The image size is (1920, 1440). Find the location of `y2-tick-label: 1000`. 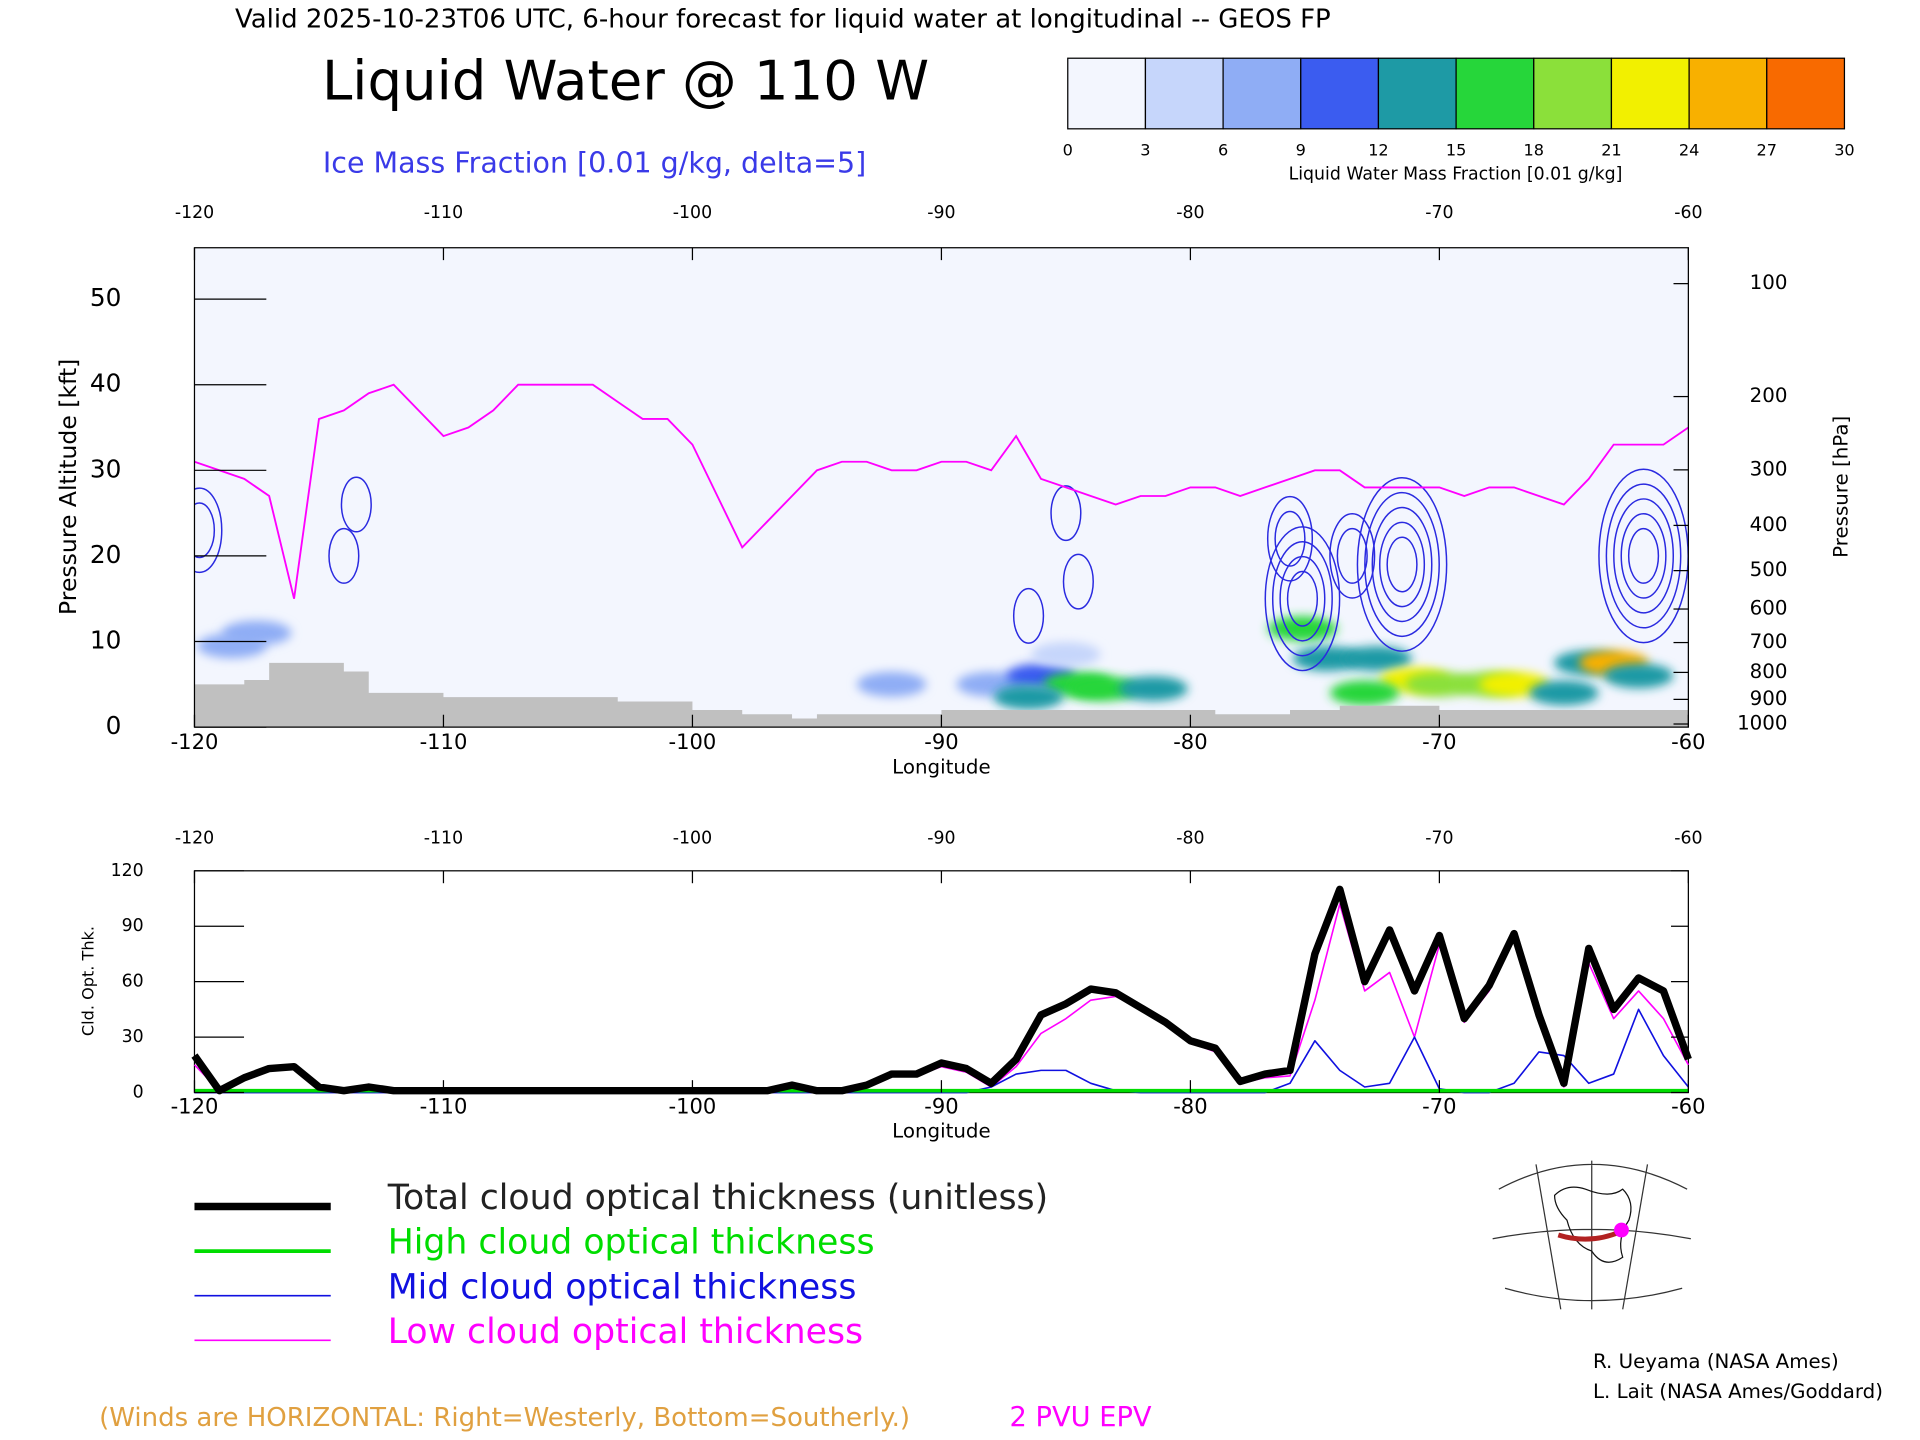

y2-tick-label: 1000 is located at coordinates (1762, 723).